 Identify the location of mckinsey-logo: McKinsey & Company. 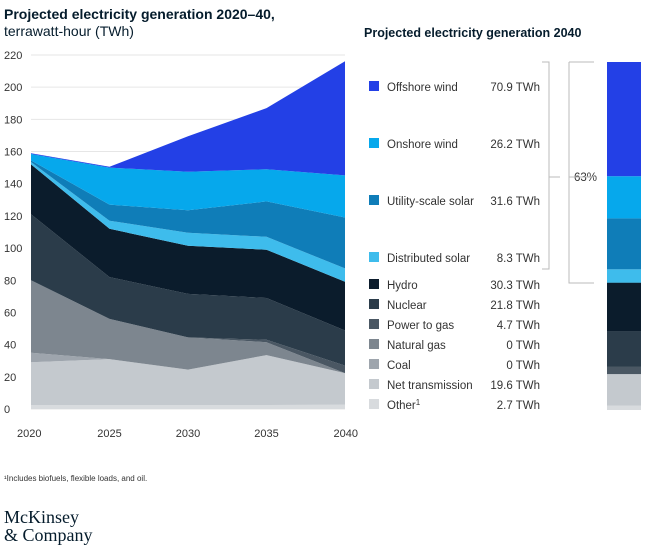
(48, 526).